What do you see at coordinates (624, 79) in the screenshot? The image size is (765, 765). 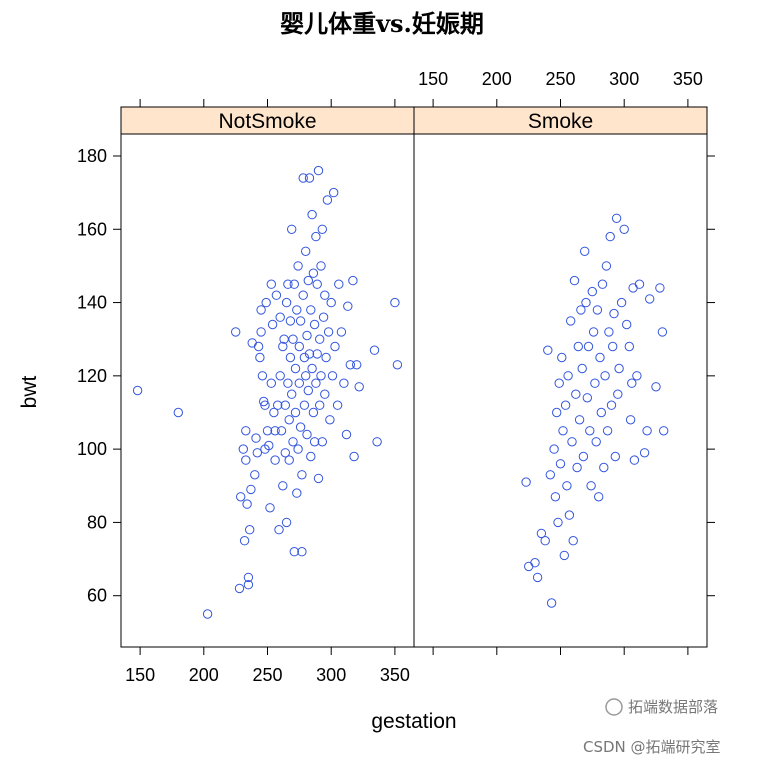 I see `x-tick-label: 300` at bounding box center [624, 79].